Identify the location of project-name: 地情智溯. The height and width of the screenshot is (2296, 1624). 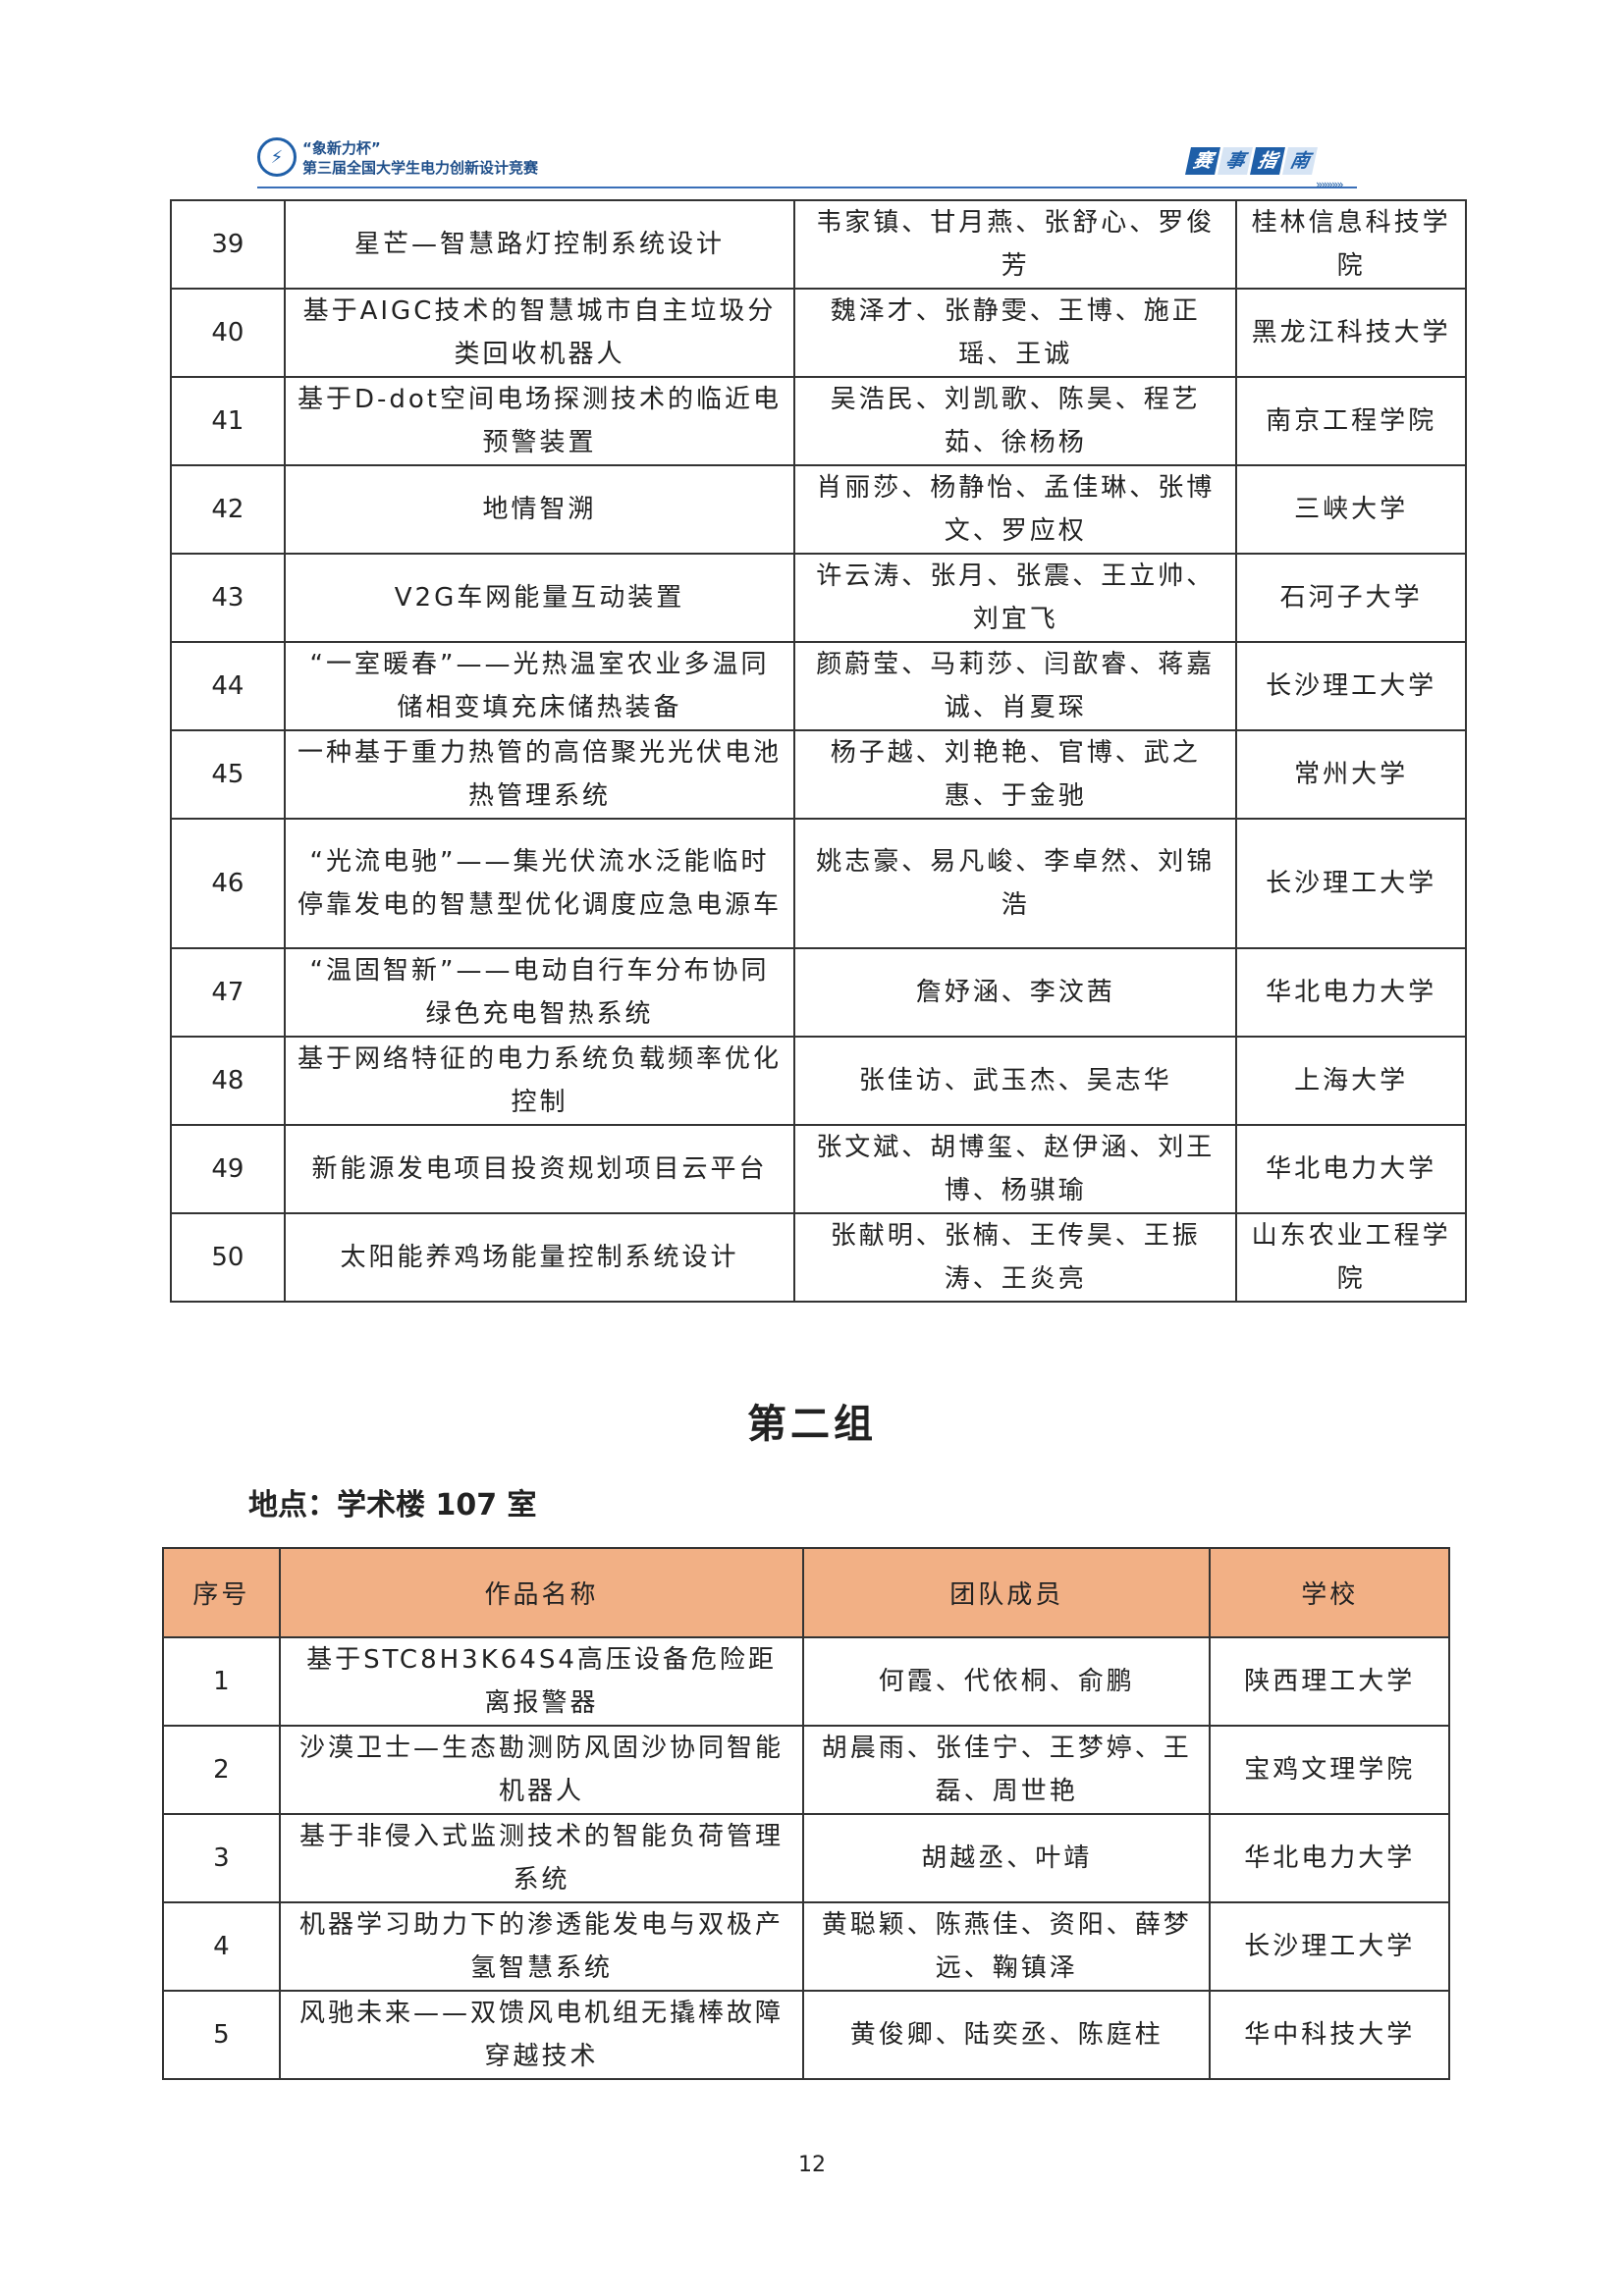
(539, 509).